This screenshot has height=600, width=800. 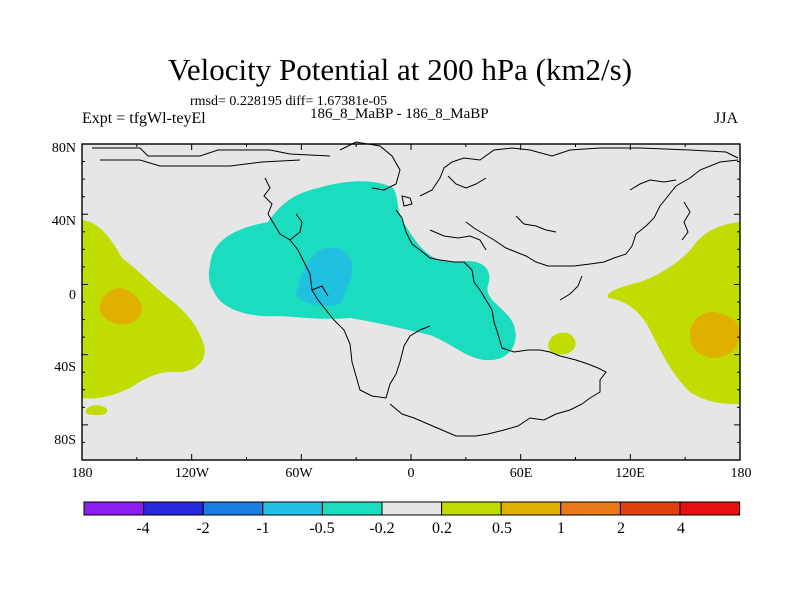 I want to click on plot-title: Velocity Potential at 200 hPa (km2/s), so click(x=400, y=69).